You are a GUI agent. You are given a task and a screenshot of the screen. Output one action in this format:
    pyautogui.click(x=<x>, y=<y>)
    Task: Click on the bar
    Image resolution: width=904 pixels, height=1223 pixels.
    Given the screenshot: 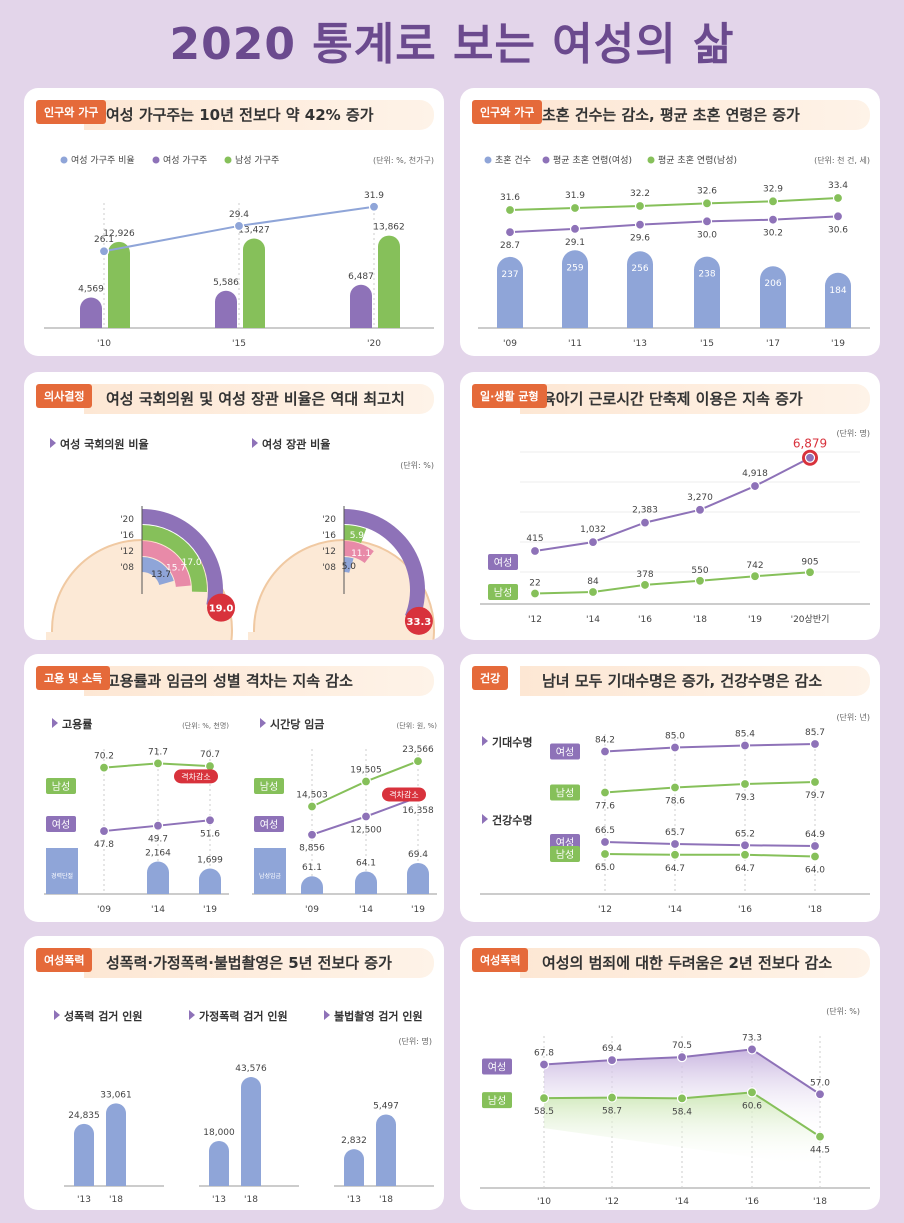 What is the action you would take?
    pyautogui.click(x=418, y=878)
    